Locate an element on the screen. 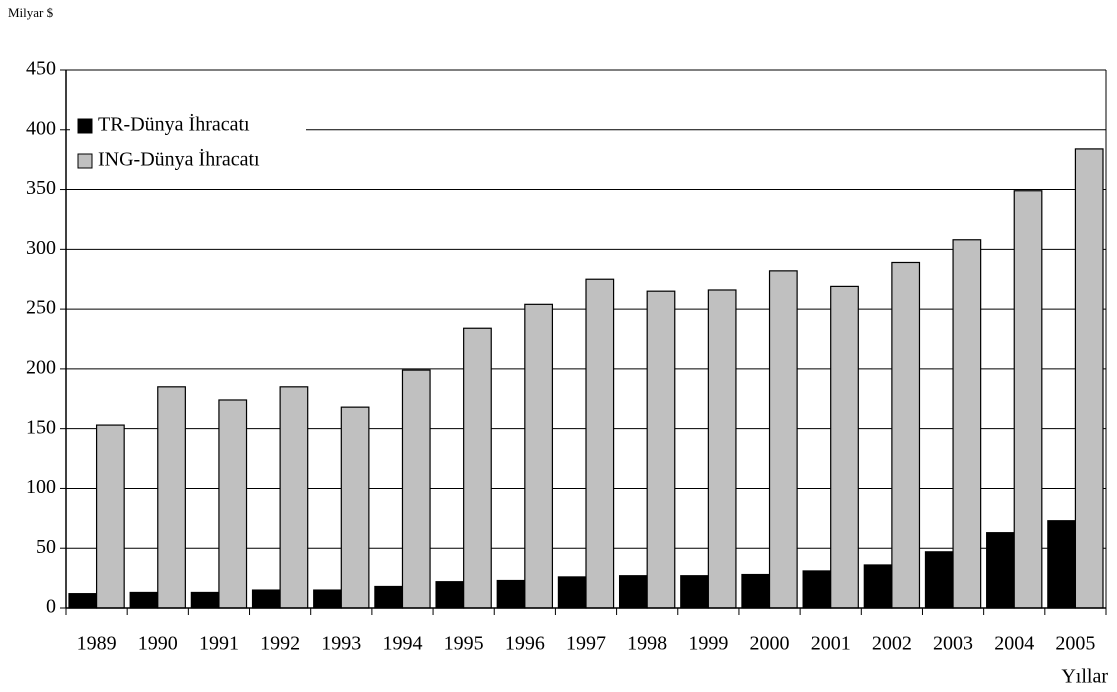  x-tick-label: 2001 is located at coordinates (831, 644).